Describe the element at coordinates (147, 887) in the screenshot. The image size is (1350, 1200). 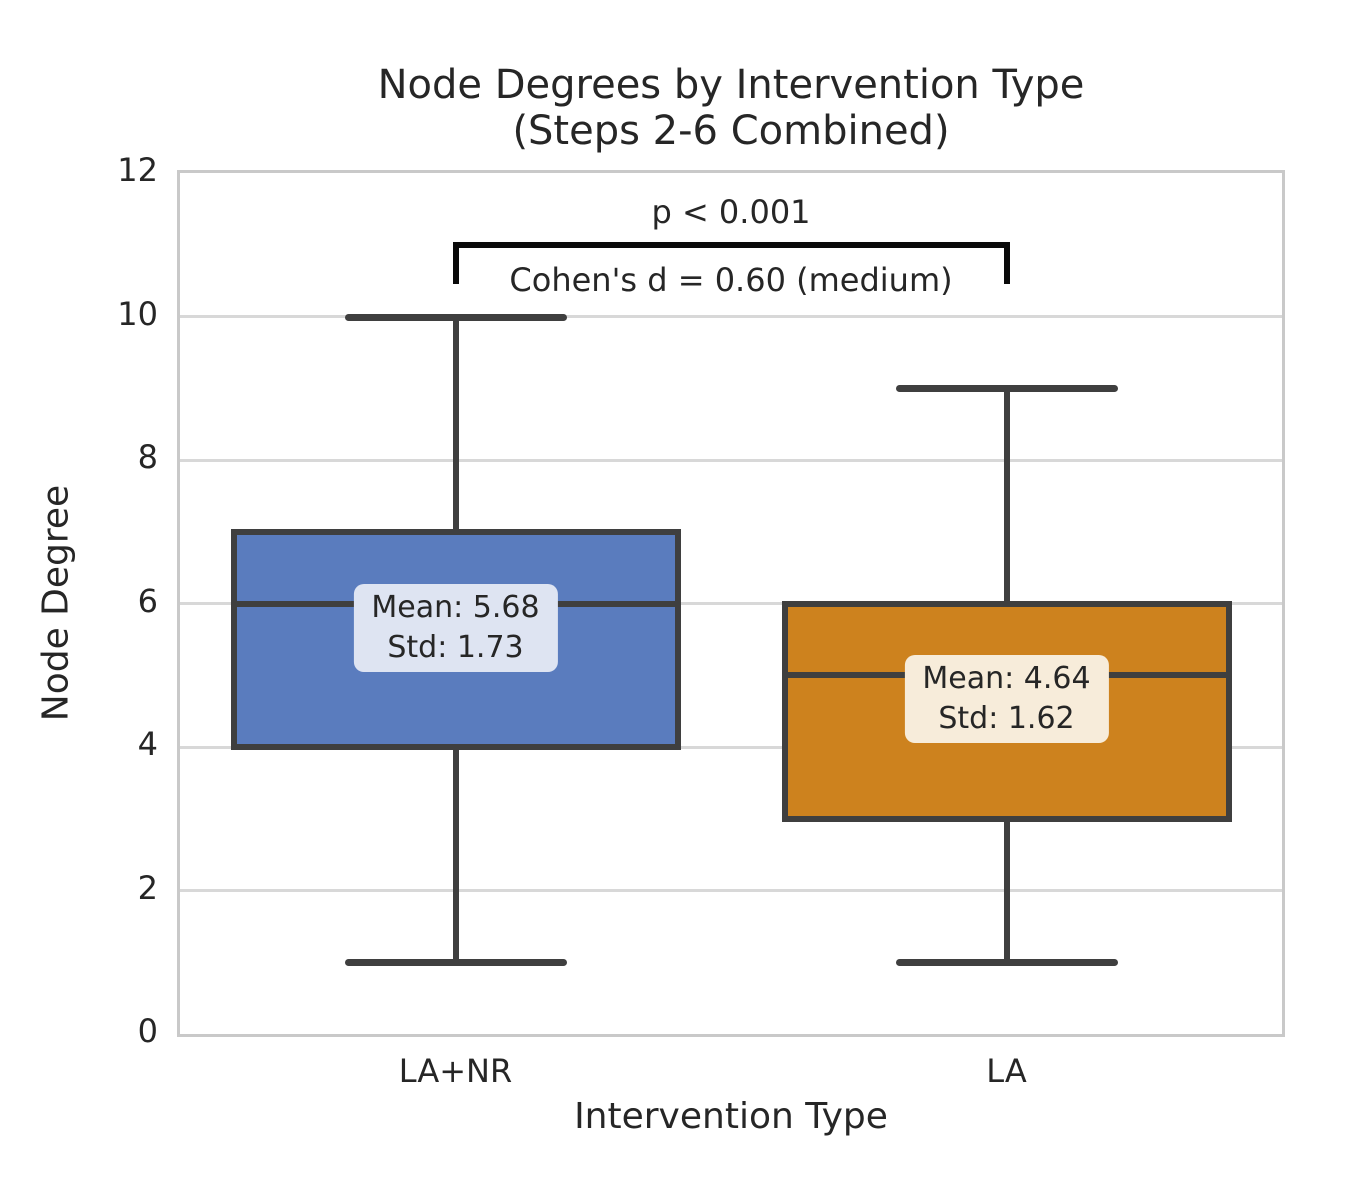
I see `y-tick-label: 2` at that location.